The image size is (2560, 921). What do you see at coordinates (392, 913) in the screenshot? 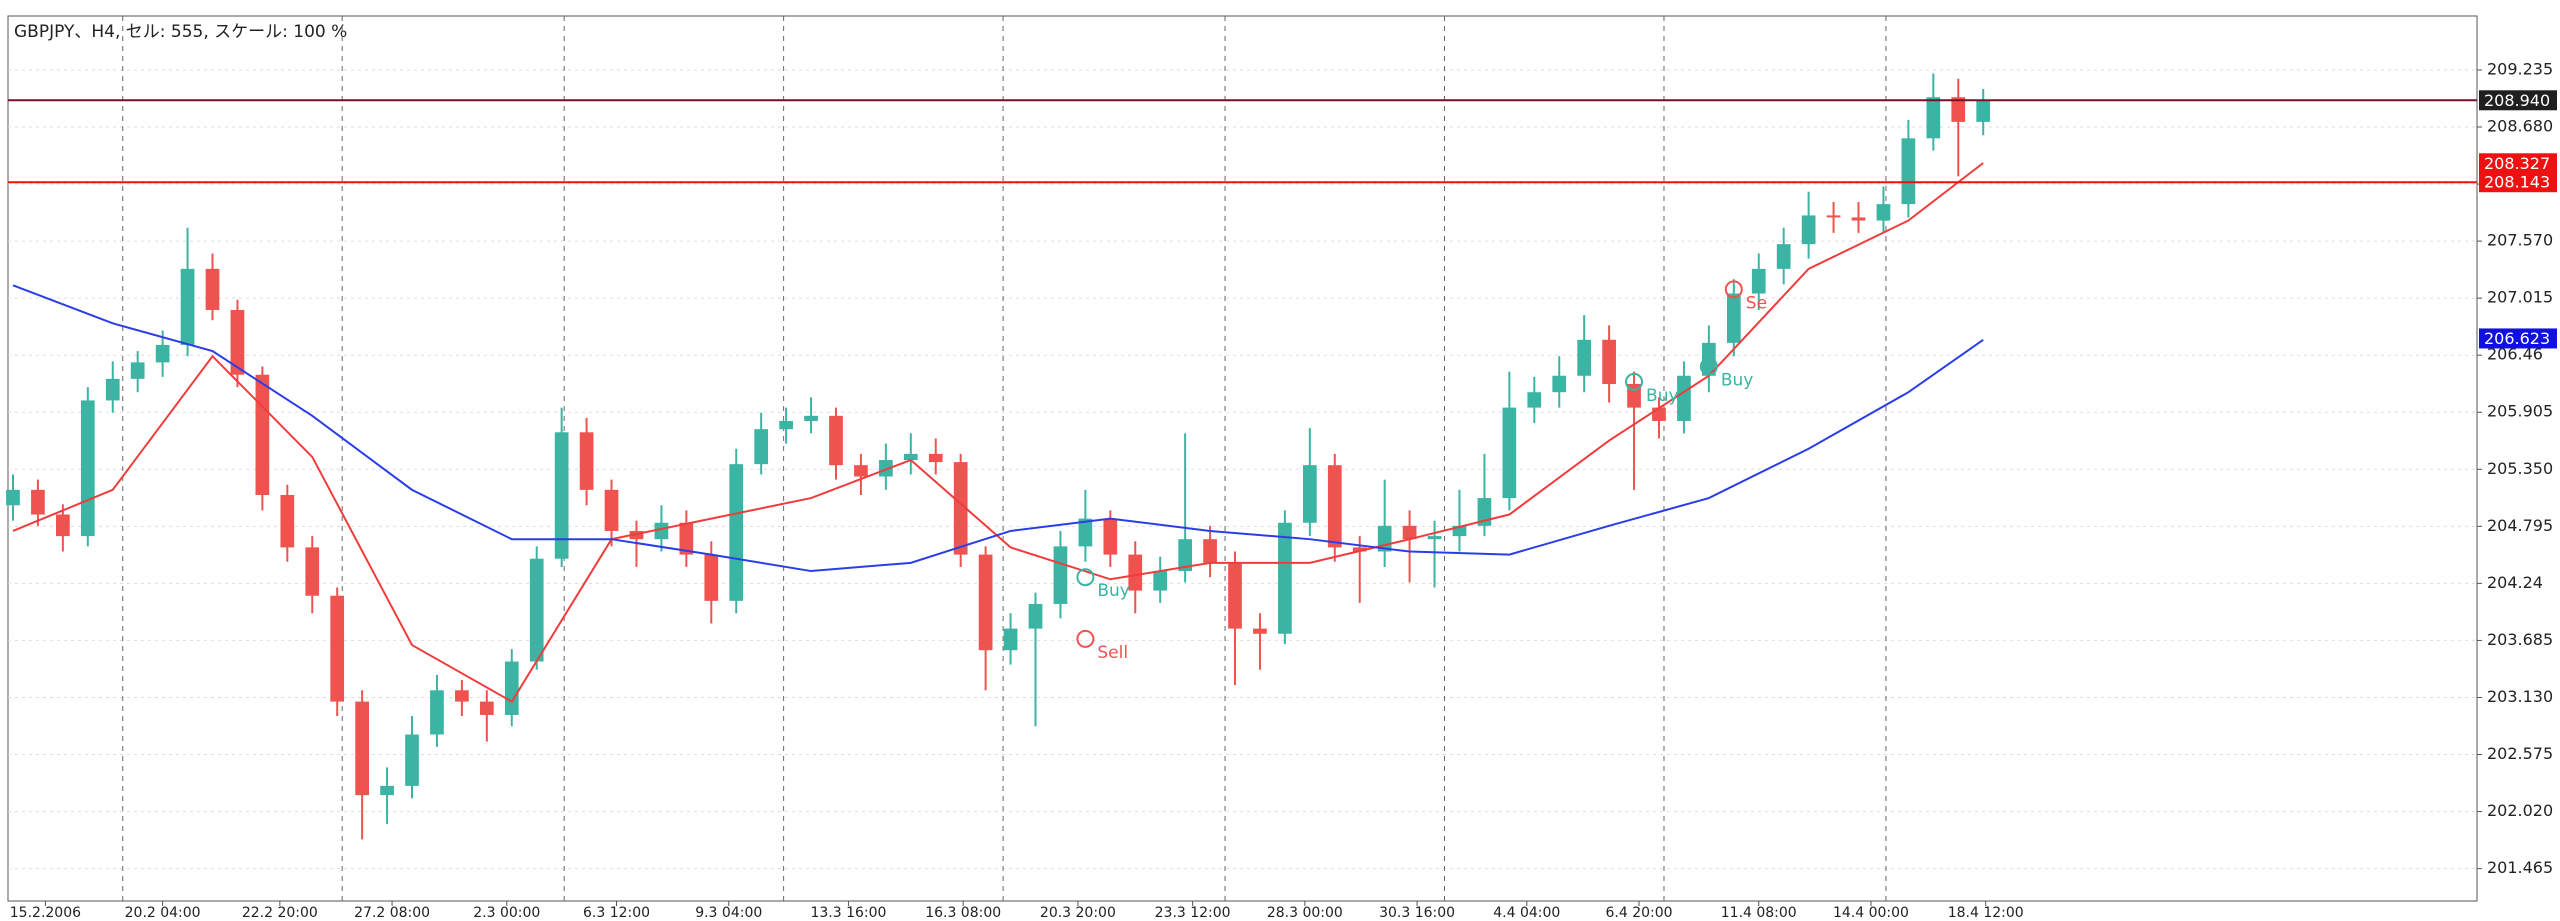
I see `x-tick-label: 27.2 08:00` at bounding box center [392, 913].